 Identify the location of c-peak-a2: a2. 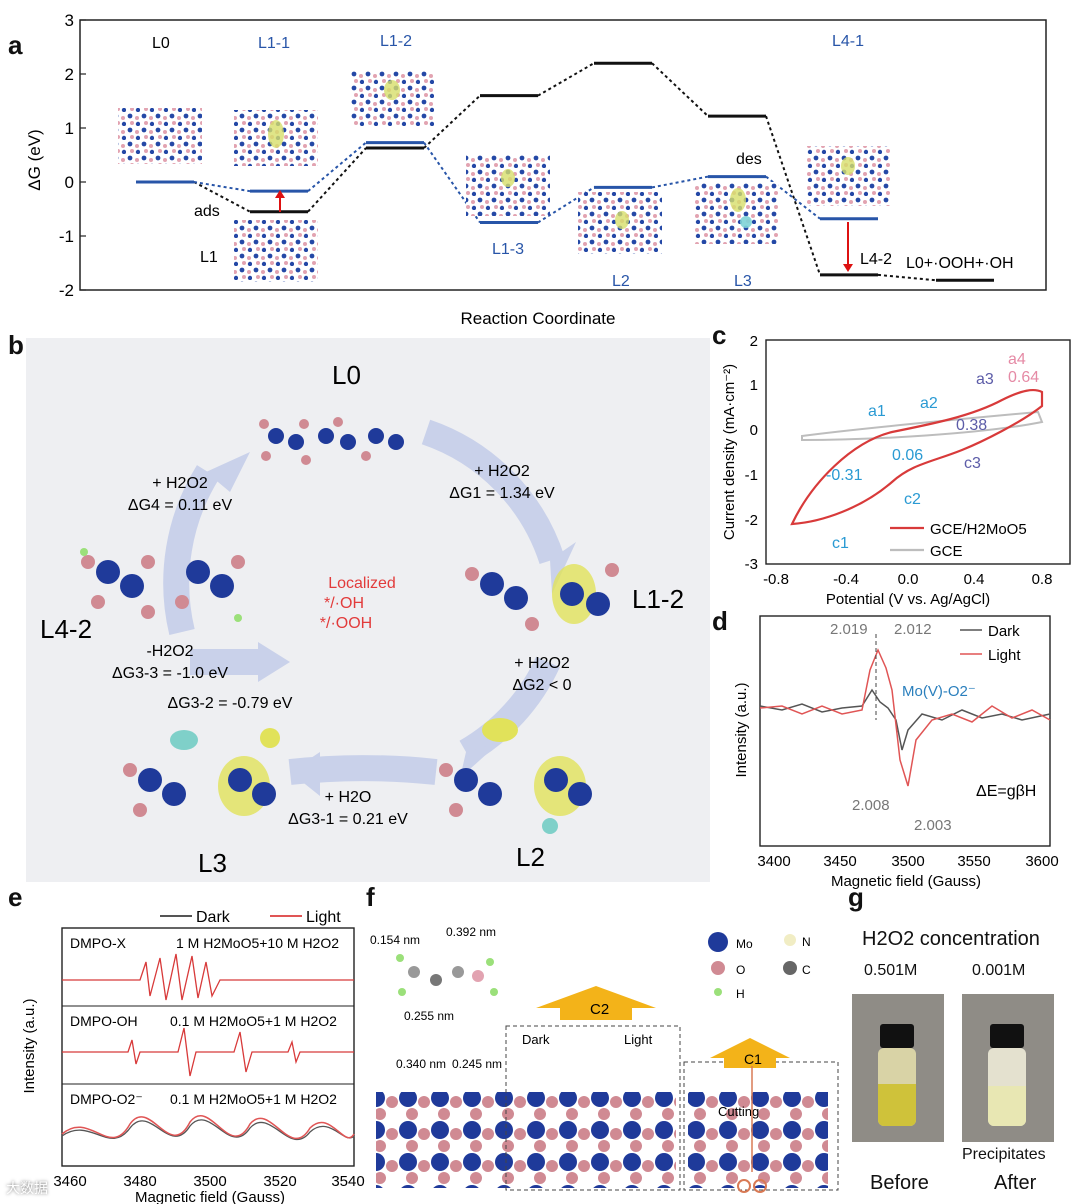
(929, 403).